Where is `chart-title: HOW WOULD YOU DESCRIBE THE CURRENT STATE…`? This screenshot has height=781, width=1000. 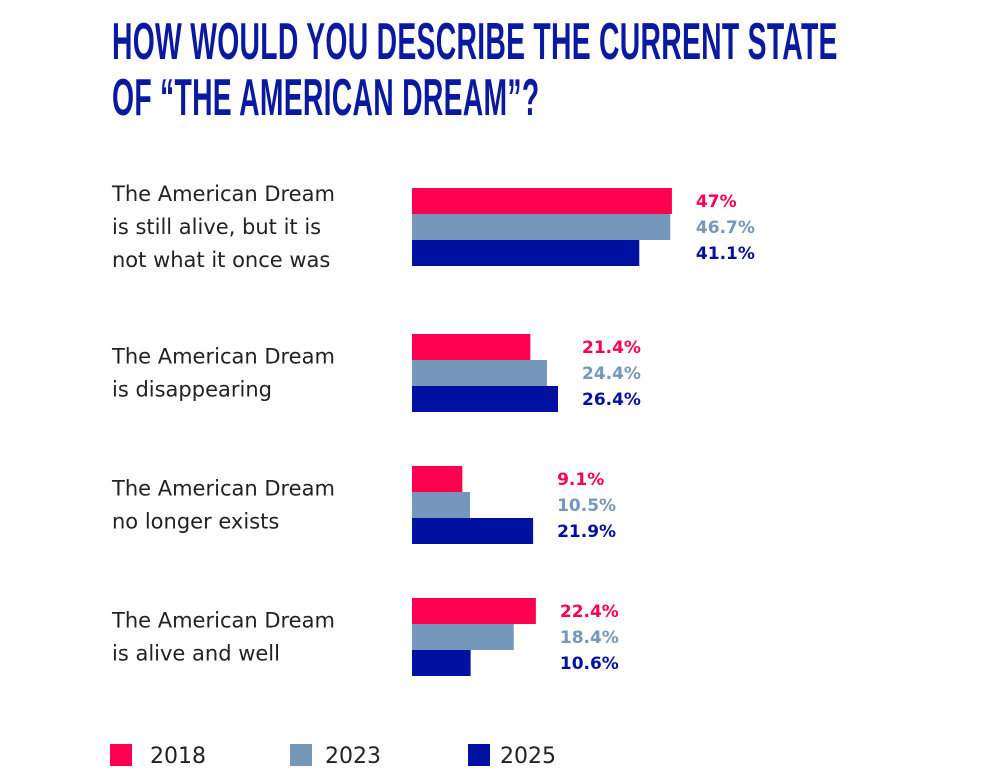 chart-title: HOW WOULD YOU DESCRIBE THE CURRENT STATE… is located at coordinates (475, 70).